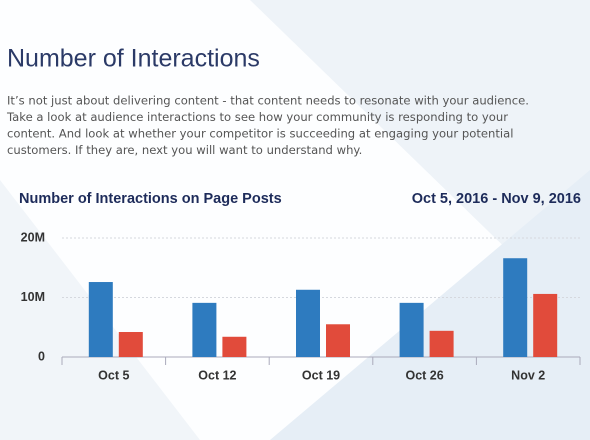 The image size is (590, 440). Describe the element at coordinates (33, 237) in the screenshot. I see `y-tick-label: 20M` at that location.